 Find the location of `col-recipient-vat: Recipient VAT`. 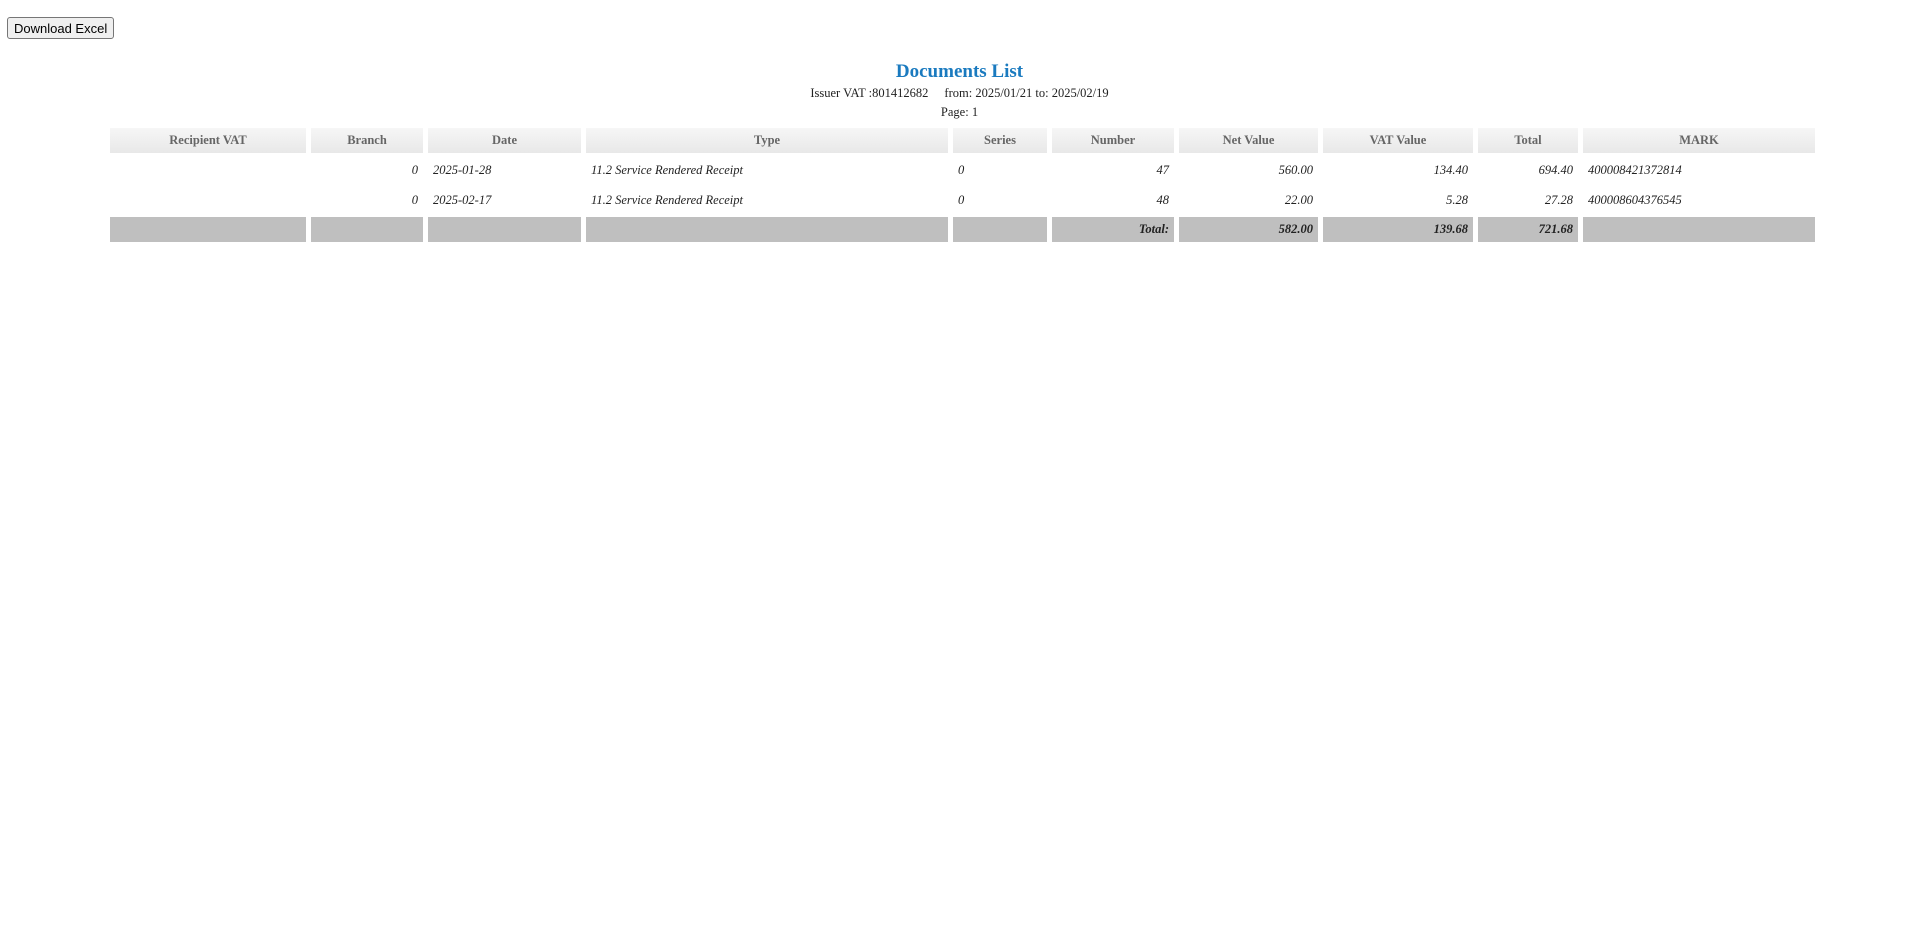

col-recipient-vat: Recipient VAT is located at coordinates (208, 140).